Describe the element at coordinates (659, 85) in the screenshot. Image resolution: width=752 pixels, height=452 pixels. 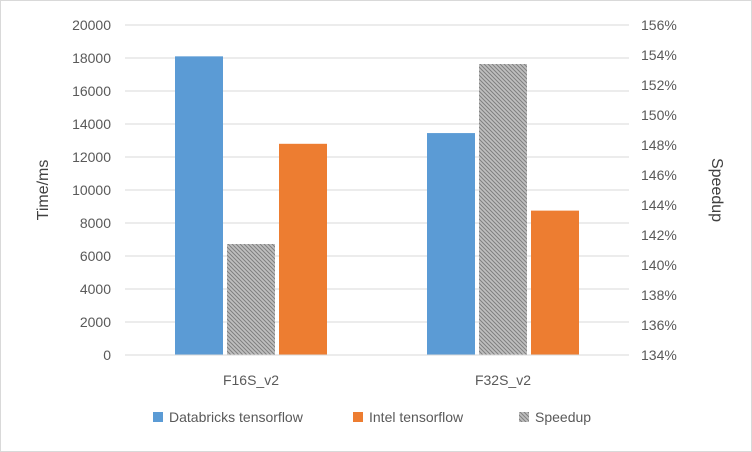
I see `y2-tick-label: 152%` at that location.